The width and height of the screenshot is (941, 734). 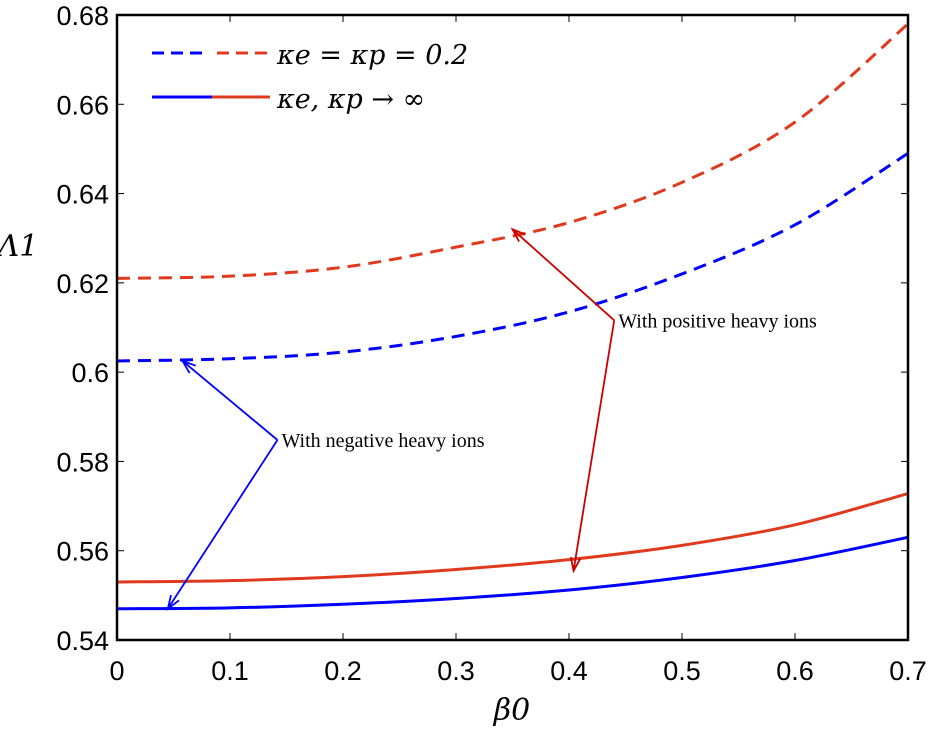 What do you see at coordinates (82, 462) in the screenshot?
I see `y-tick-label: 0.58` at bounding box center [82, 462].